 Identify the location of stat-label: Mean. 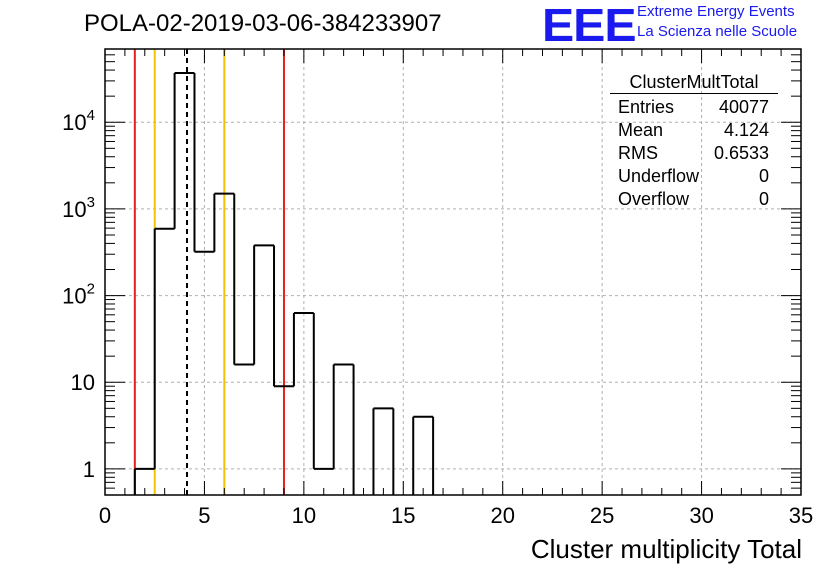
(641, 130).